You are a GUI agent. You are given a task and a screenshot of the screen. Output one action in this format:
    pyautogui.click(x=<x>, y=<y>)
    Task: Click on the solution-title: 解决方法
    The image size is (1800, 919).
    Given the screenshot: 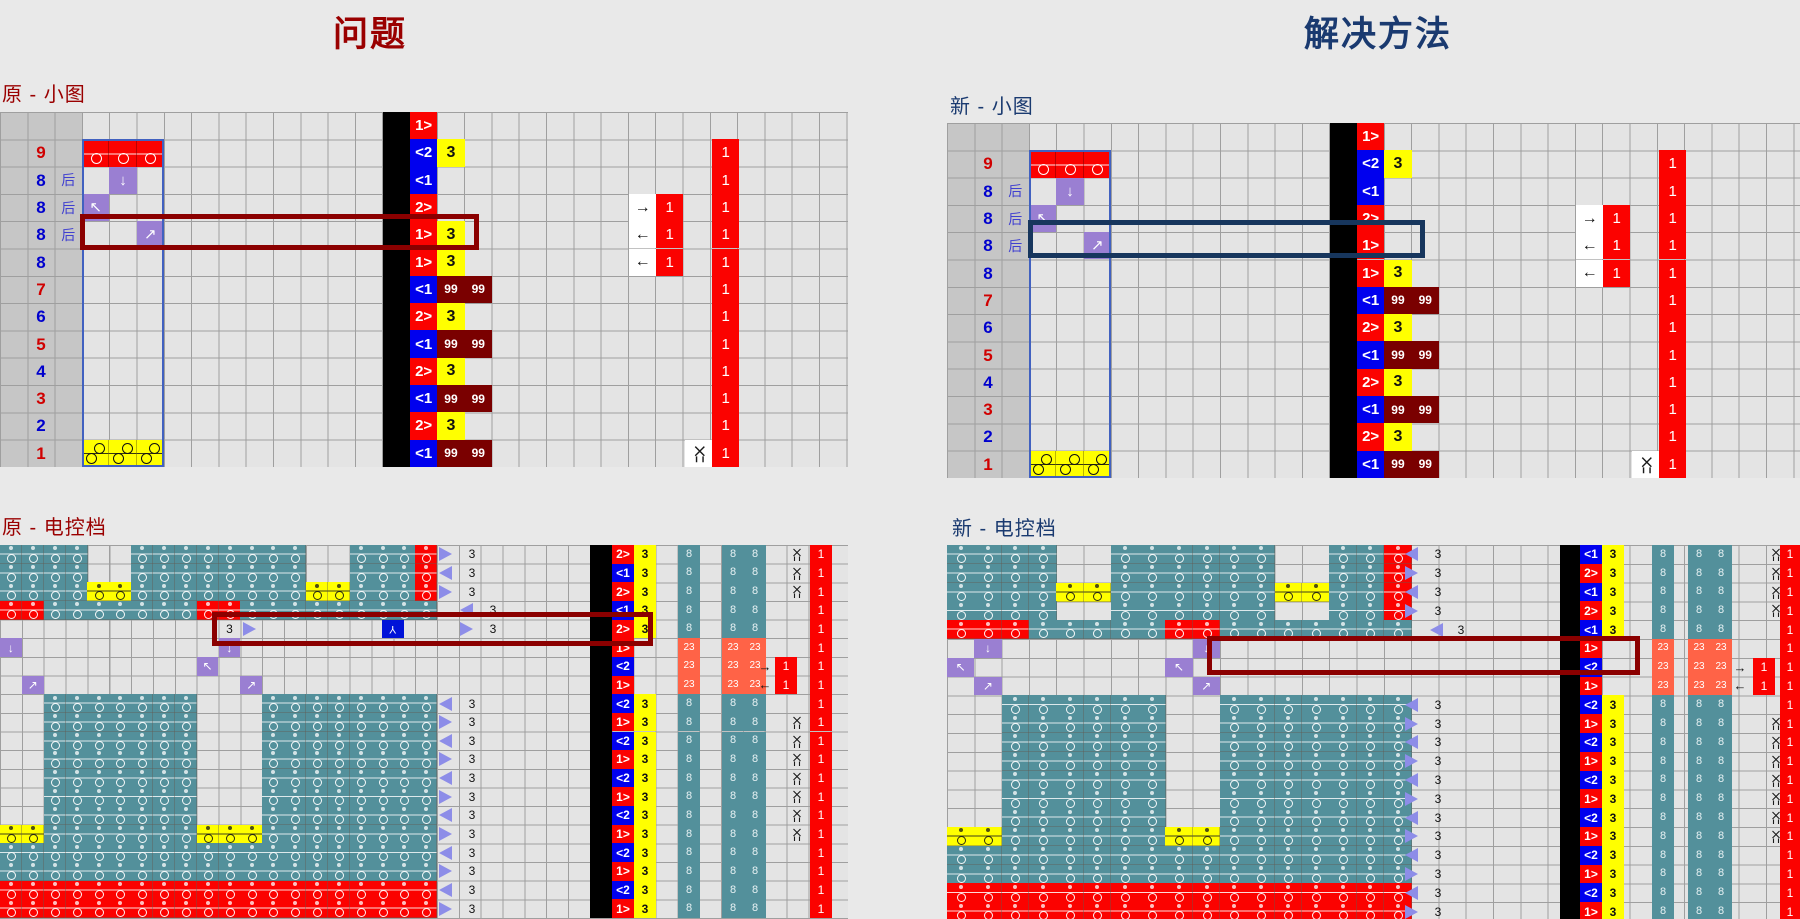 What is the action you would take?
    pyautogui.click(x=1377, y=34)
    